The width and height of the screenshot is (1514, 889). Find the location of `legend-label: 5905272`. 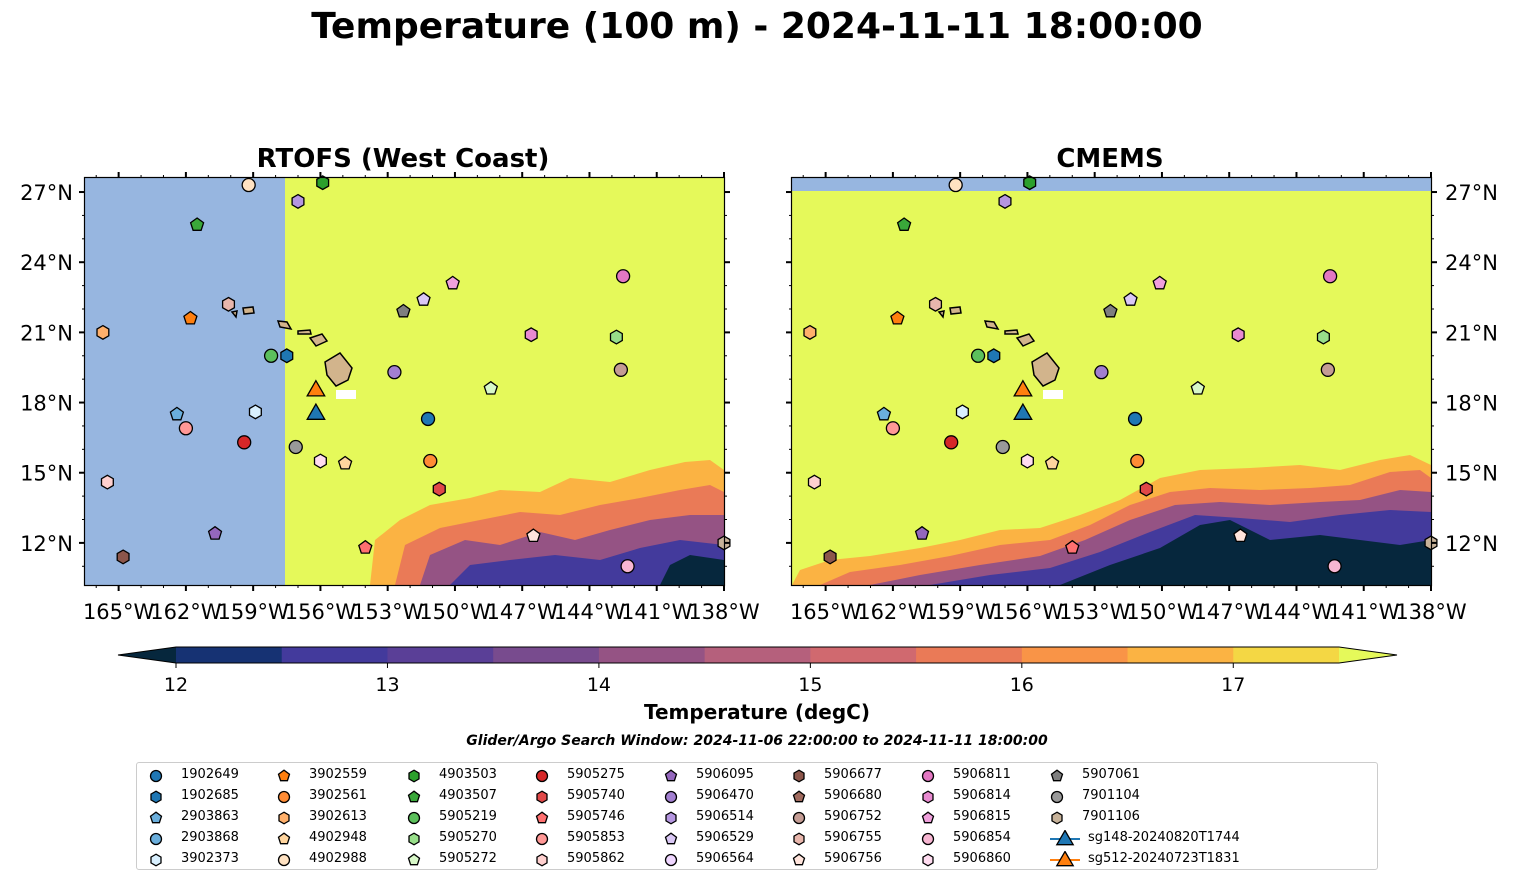

legend-label: 5905272 is located at coordinates (468, 858).